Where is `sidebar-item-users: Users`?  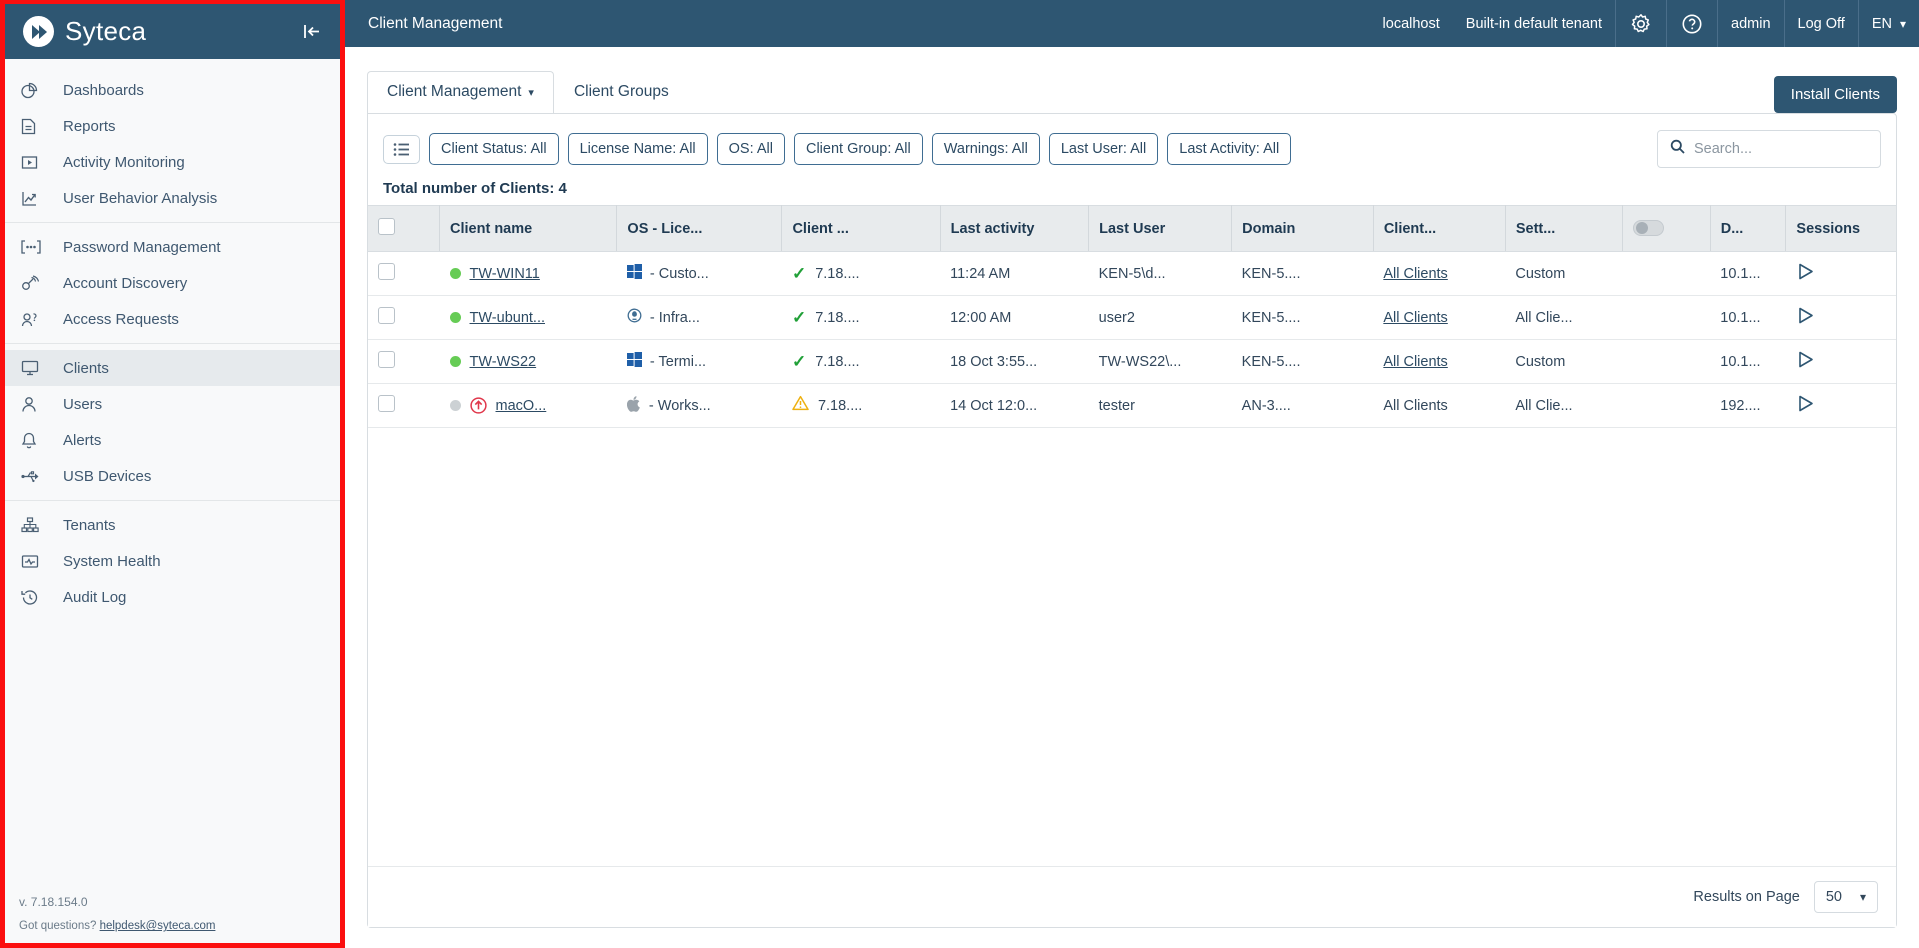
sidebar-item-users: Users is located at coordinates (172, 404).